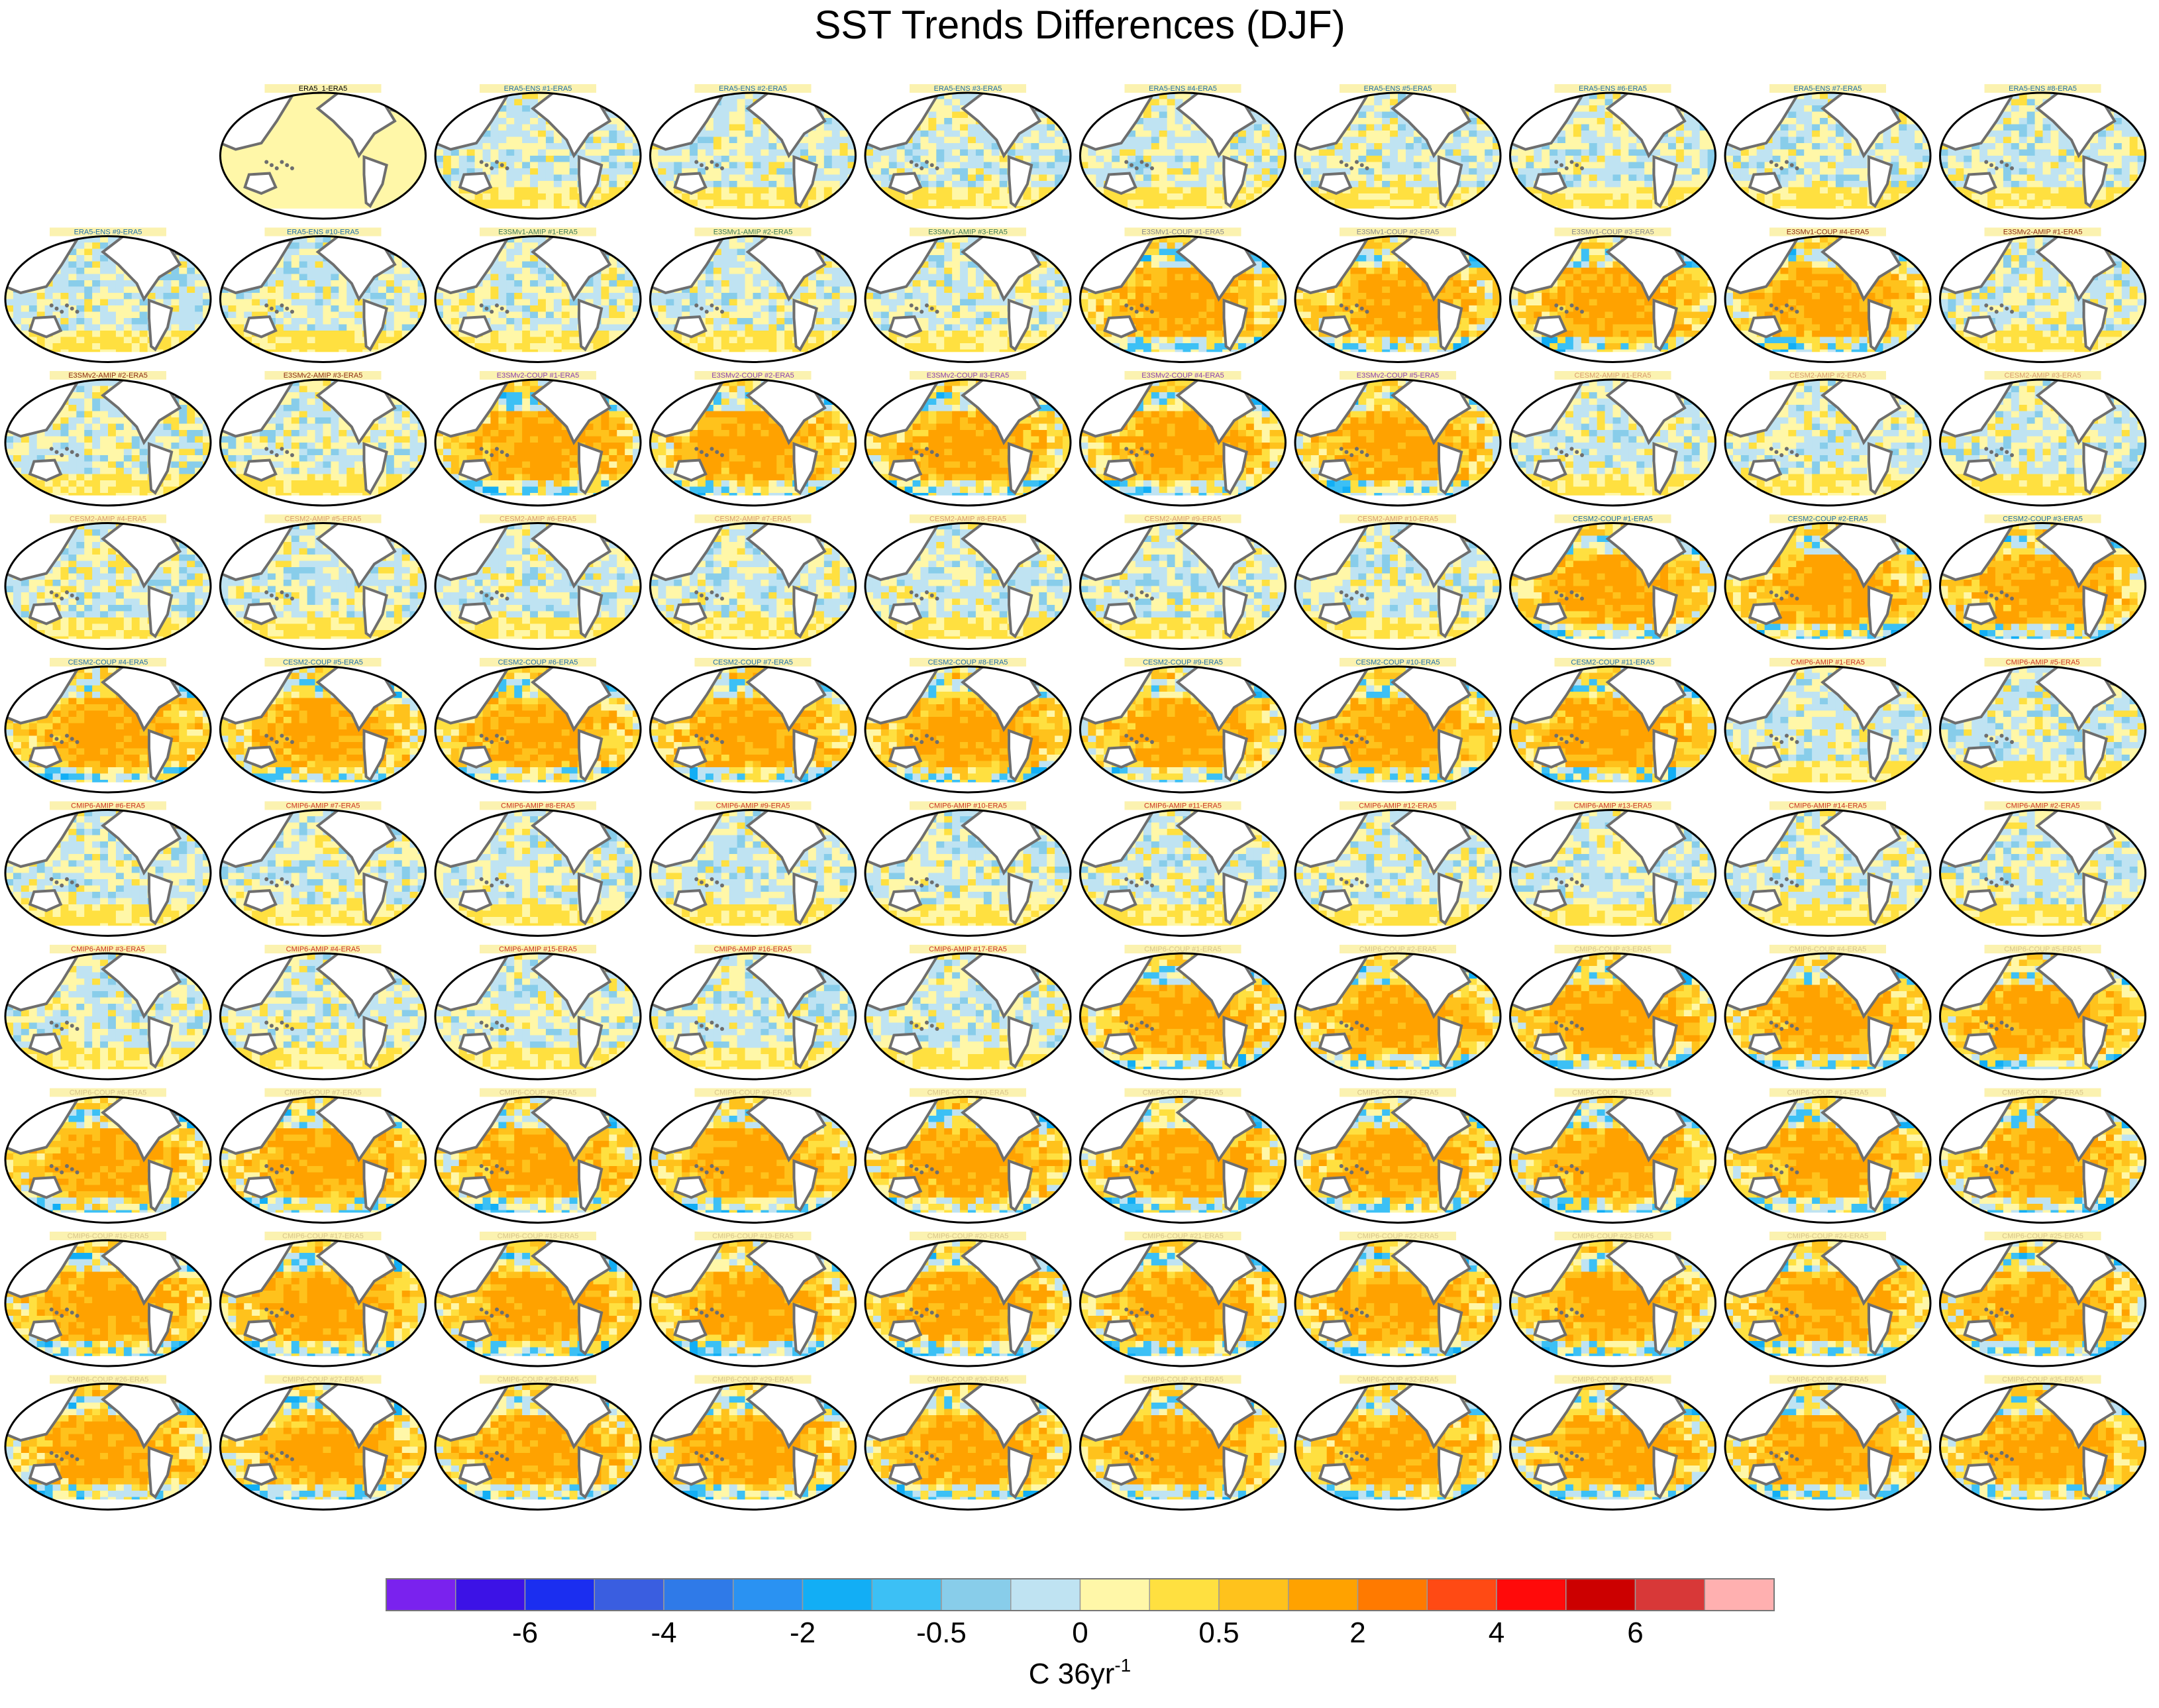 The height and width of the screenshot is (1708, 2159). I want to click on map-panel: E3SMv1-COUP #4-ERA5, so click(1828, 295).